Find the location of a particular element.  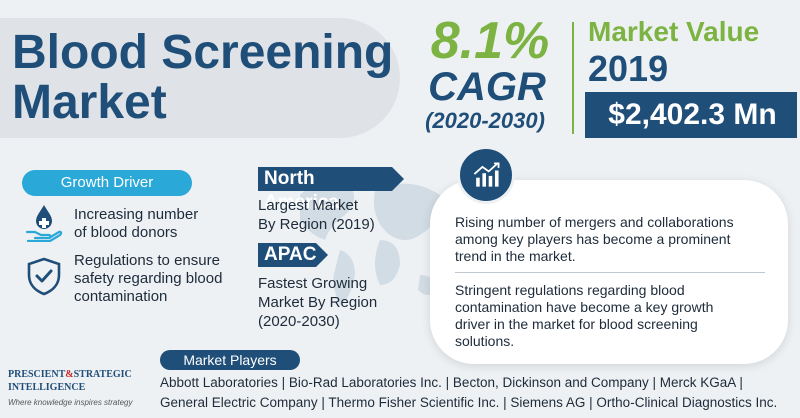

insight-2-line-2: contamination have become a key growth is located at coordinates (584, 307).